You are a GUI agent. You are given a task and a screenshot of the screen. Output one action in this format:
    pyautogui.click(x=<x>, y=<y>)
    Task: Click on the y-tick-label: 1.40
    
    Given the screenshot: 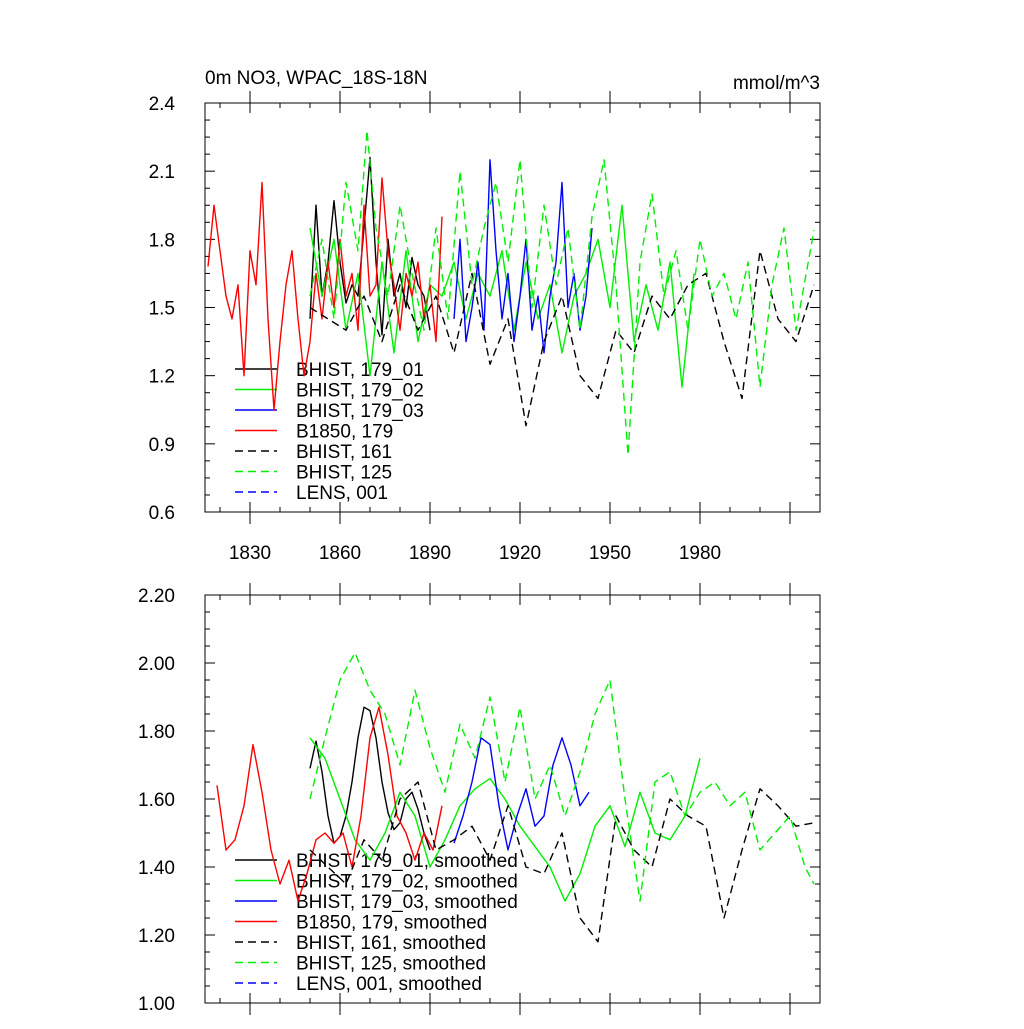 What is the action you would take?
    pyautogui.click(x=156, y=868)
    